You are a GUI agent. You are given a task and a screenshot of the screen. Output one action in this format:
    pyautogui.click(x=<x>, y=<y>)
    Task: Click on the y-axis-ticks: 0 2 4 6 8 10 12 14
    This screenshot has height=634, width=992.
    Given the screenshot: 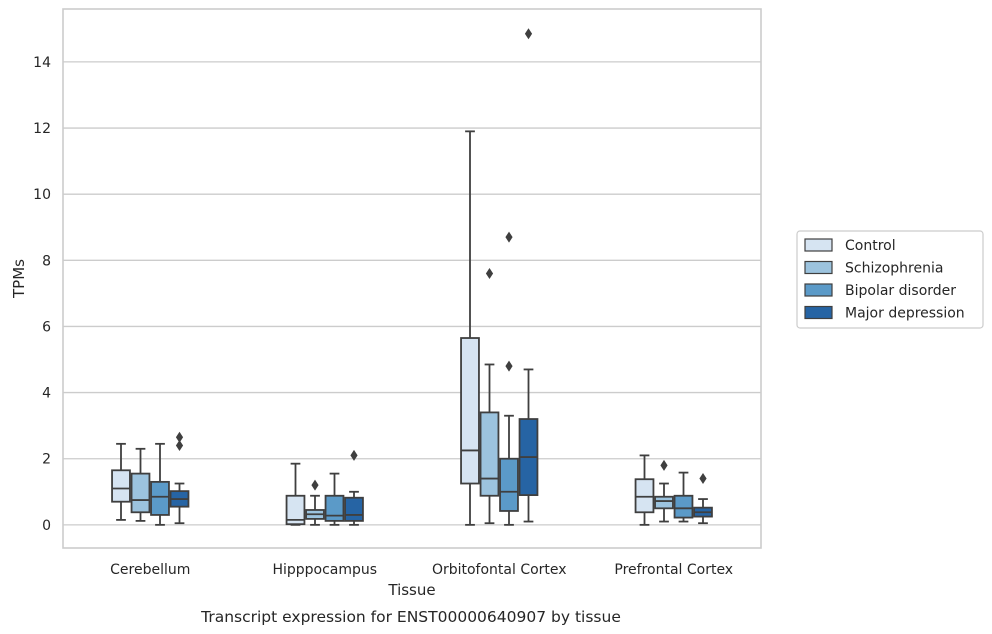 What is the action you would take?
    pyautogui.click(x=42, y=294)
    